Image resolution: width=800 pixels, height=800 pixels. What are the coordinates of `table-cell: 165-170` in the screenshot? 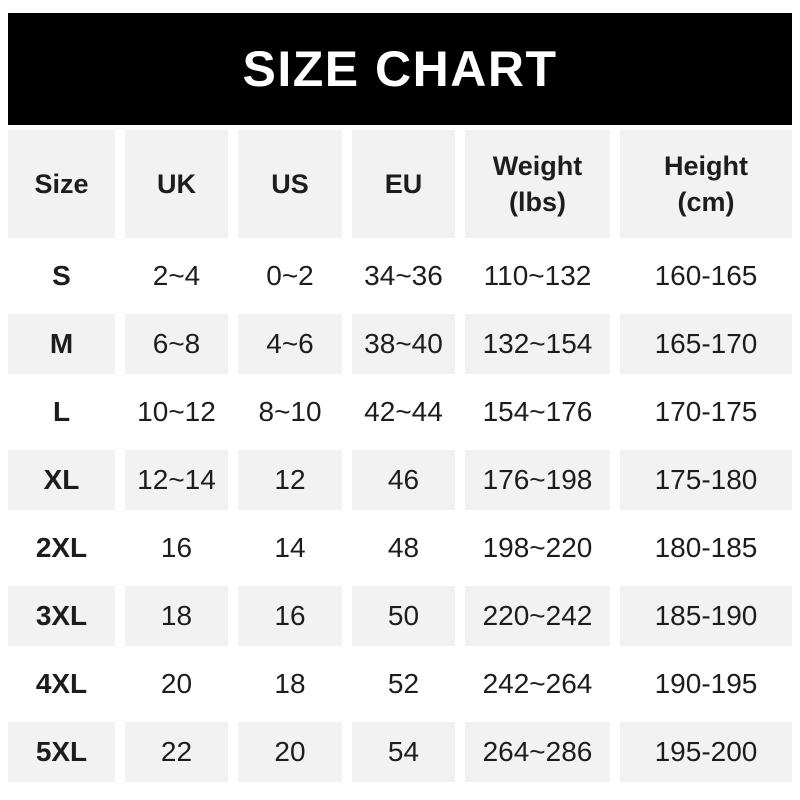 It's located at (706, 344).